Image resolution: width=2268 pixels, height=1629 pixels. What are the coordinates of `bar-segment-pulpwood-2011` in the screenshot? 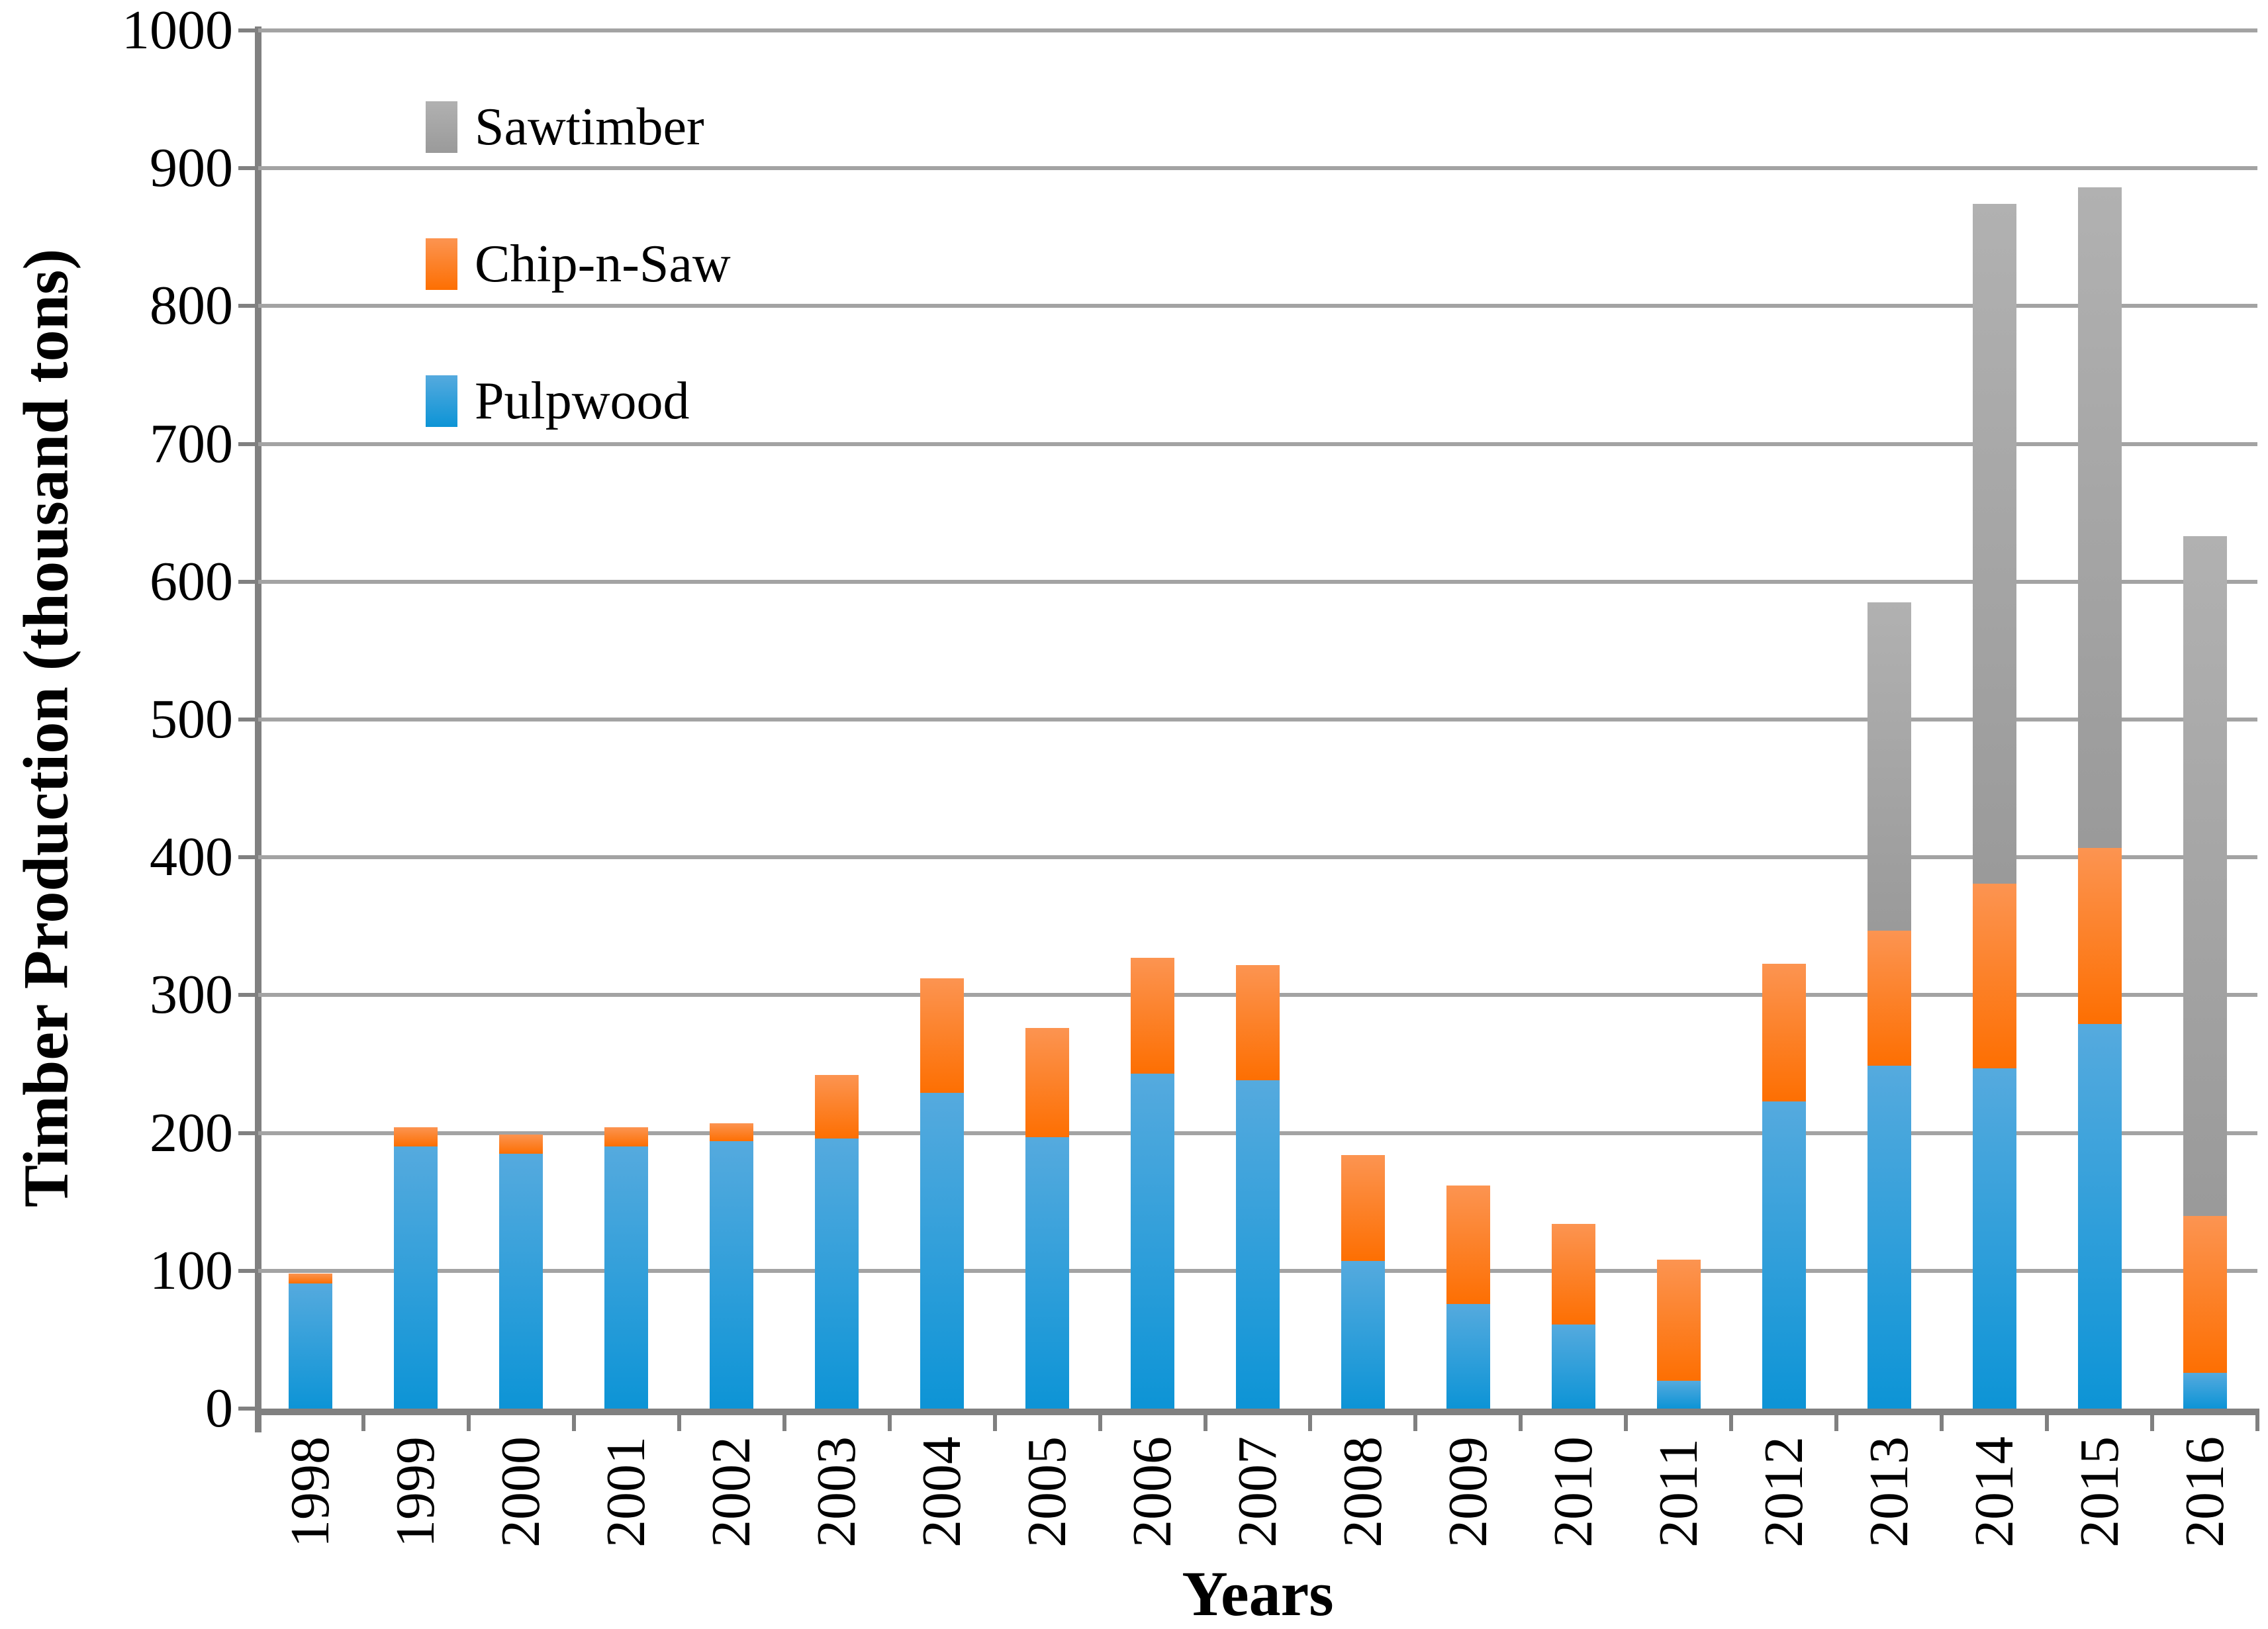 It's located at (1679, 1395).